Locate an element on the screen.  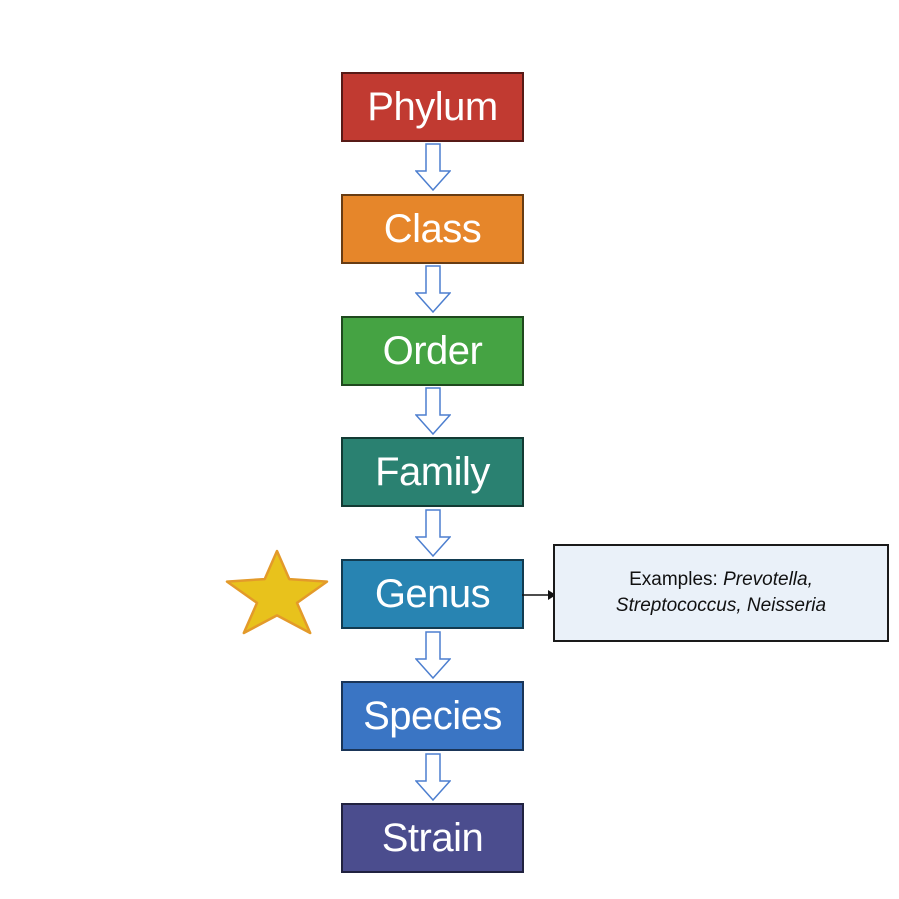
rank-box-family: Family is located at coordinates (432, 472).